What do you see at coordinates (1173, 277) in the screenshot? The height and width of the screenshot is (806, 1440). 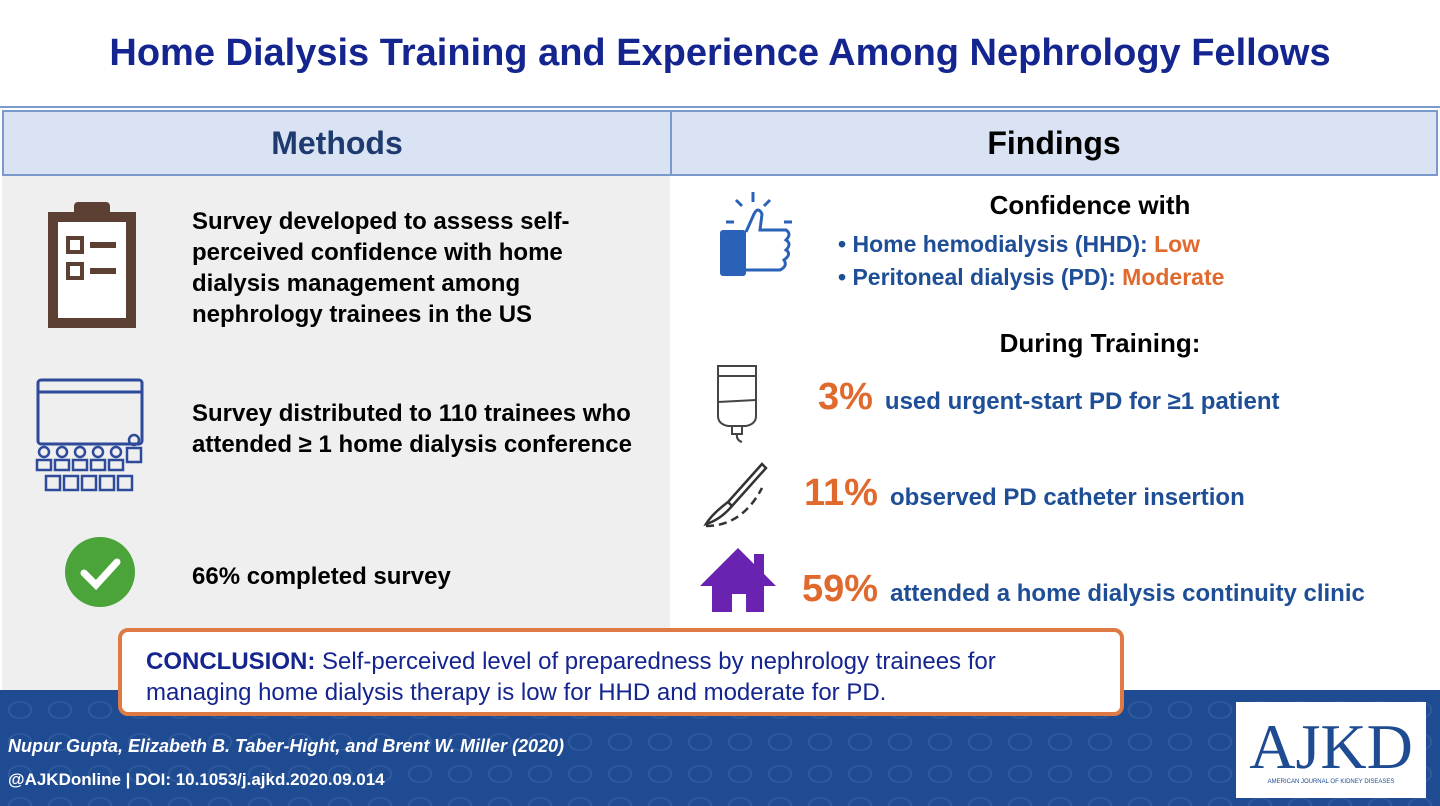 I see `confidence-level: Moderate` at bounding box center [1173, 277].